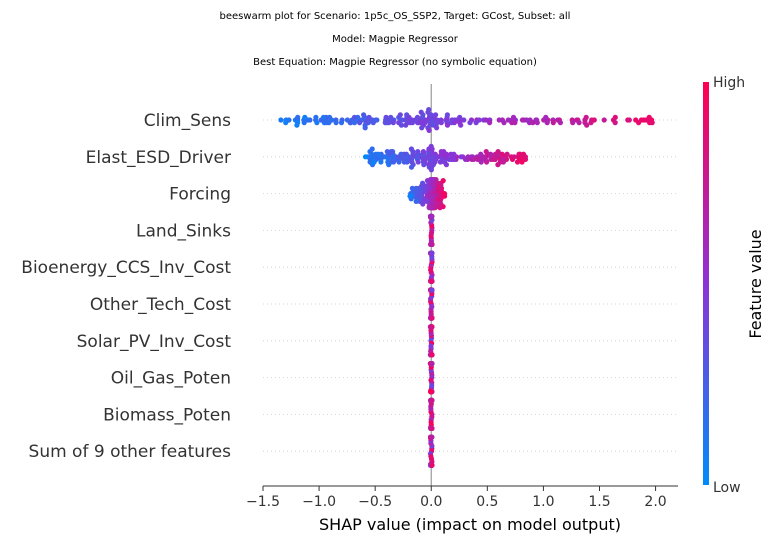 The image size is (775, 544). What do you see at coordinates (729, 83) in the screenshot?
I see `colorbar-high-label: High` at bounding box center [729, 83].